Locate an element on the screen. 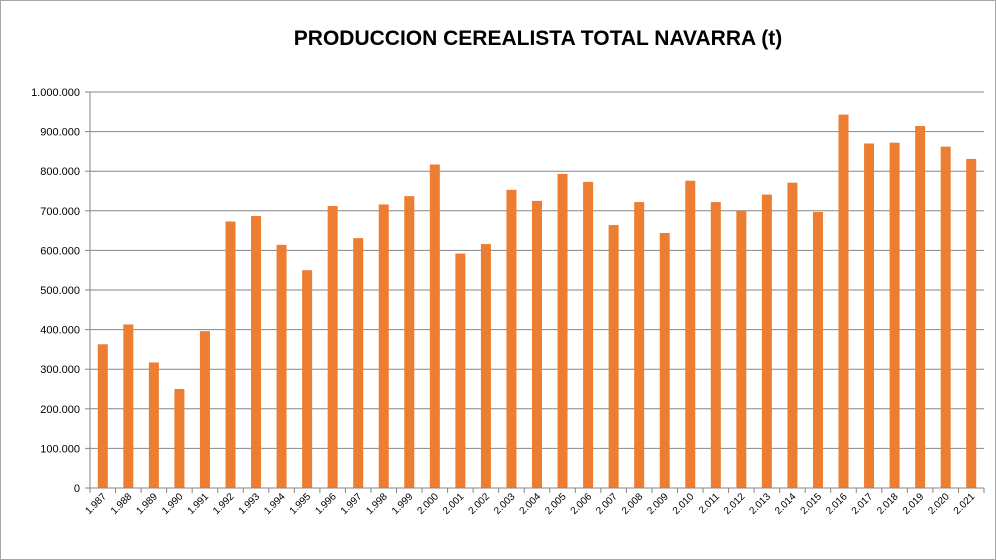 This screenshot has width=996, height=560. x-tick-label: 2.011 is located at coordinates (709, 503).